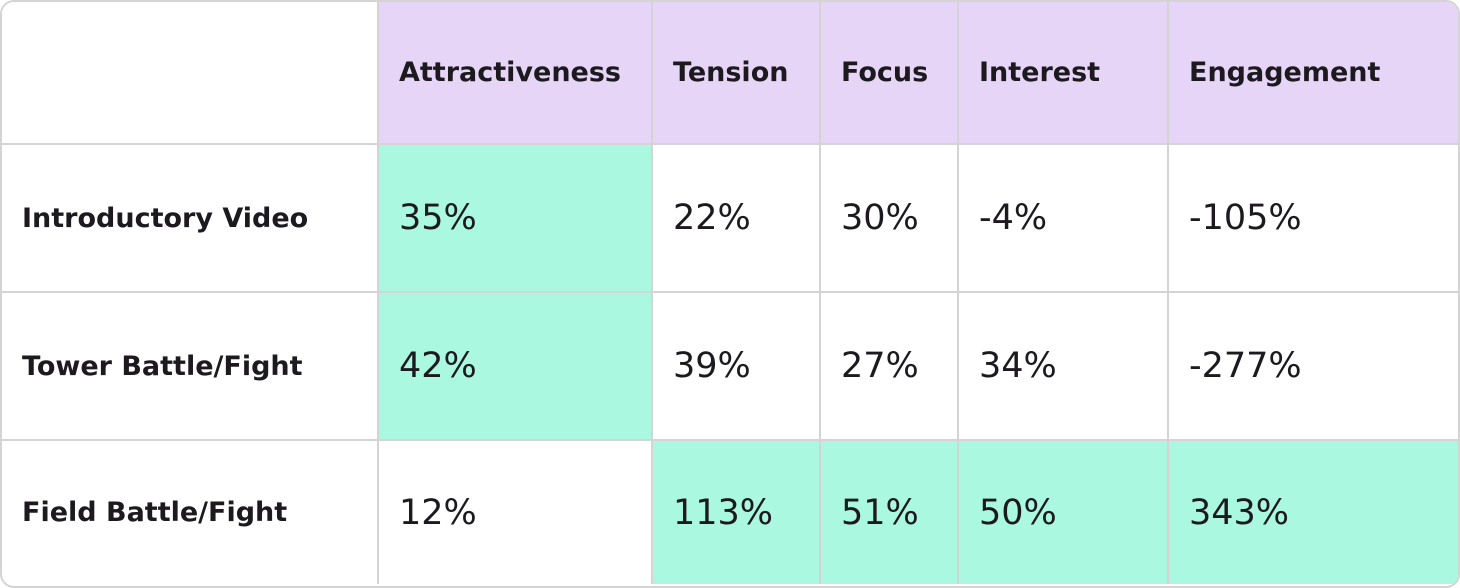 This screenshot has width=1460, height=588. Describe the element at coordinates (889, 73) in the screenshot. I see `column-header: Focus` at that location.